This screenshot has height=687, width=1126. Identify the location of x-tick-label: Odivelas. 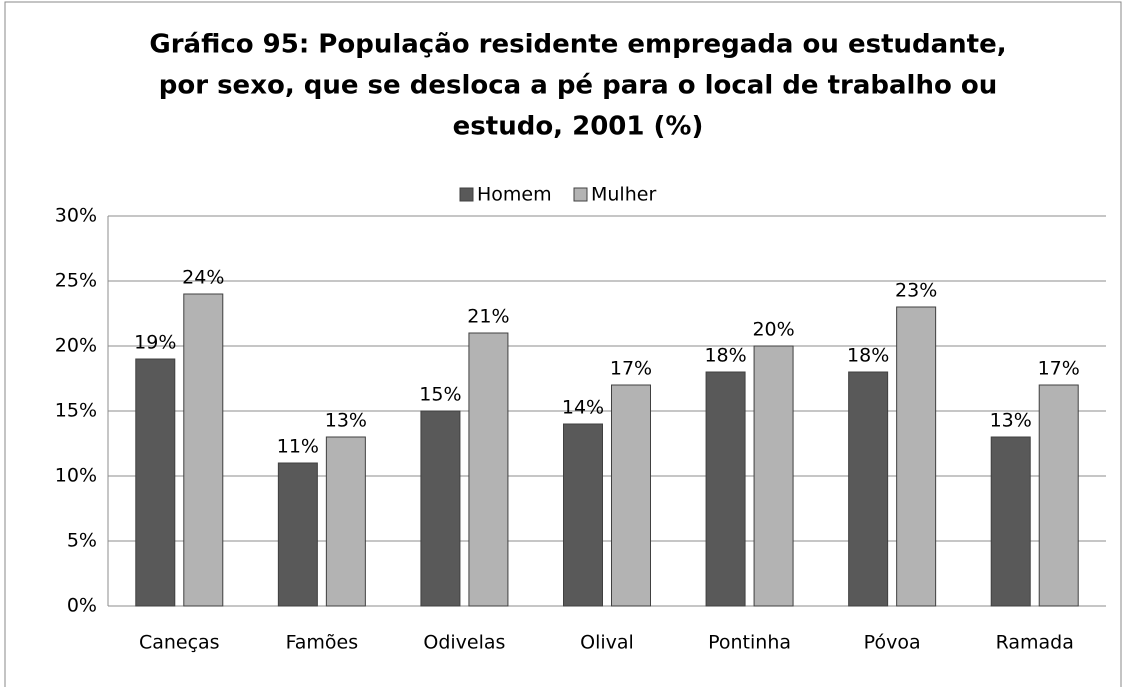
(464, 643).